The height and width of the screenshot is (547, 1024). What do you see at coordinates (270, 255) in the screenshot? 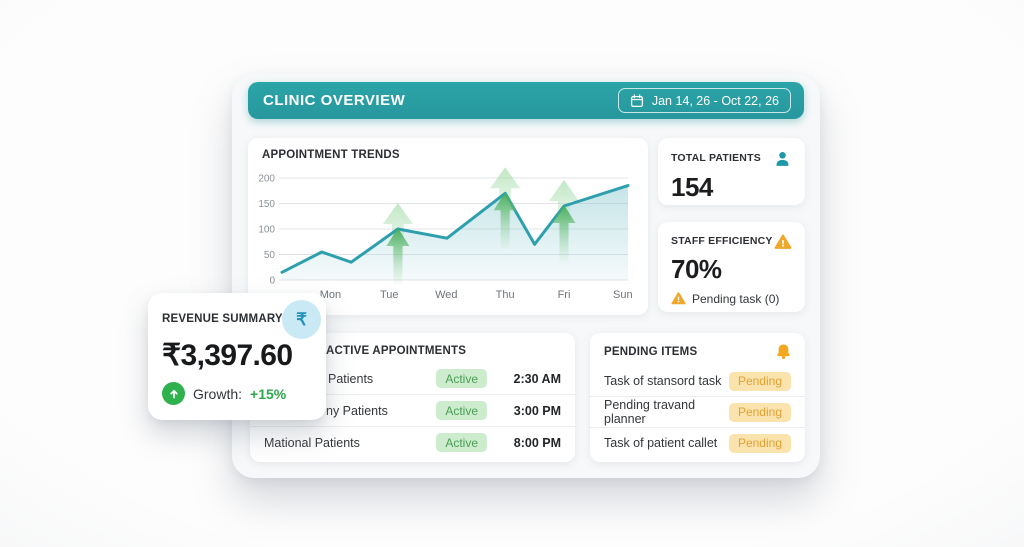
I see `svg-text: 50` at bounding box center [270, 255].